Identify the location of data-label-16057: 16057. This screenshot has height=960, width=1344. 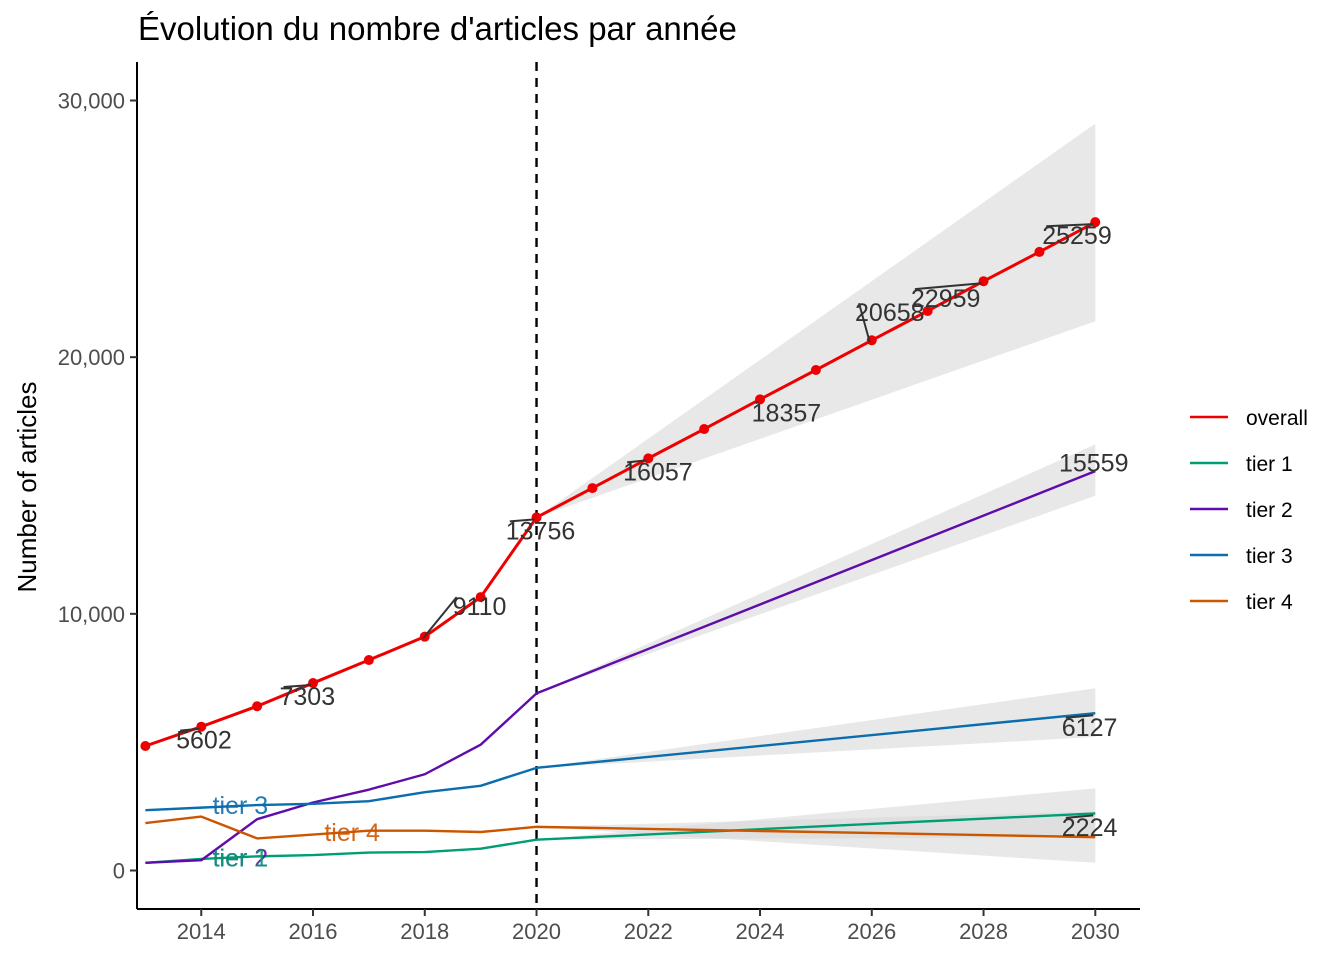
(658, 472).